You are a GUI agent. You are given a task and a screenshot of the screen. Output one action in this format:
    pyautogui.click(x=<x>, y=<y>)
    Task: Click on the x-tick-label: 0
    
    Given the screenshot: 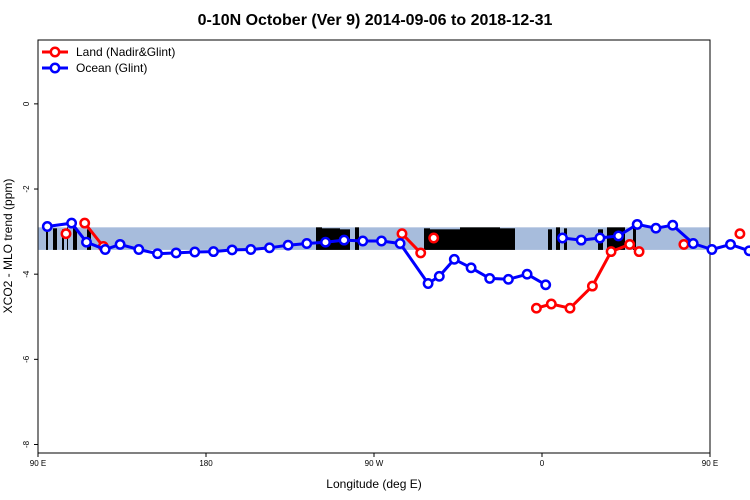 What is the action you would take?
    pyautogui.click(x=542, y=463)
    